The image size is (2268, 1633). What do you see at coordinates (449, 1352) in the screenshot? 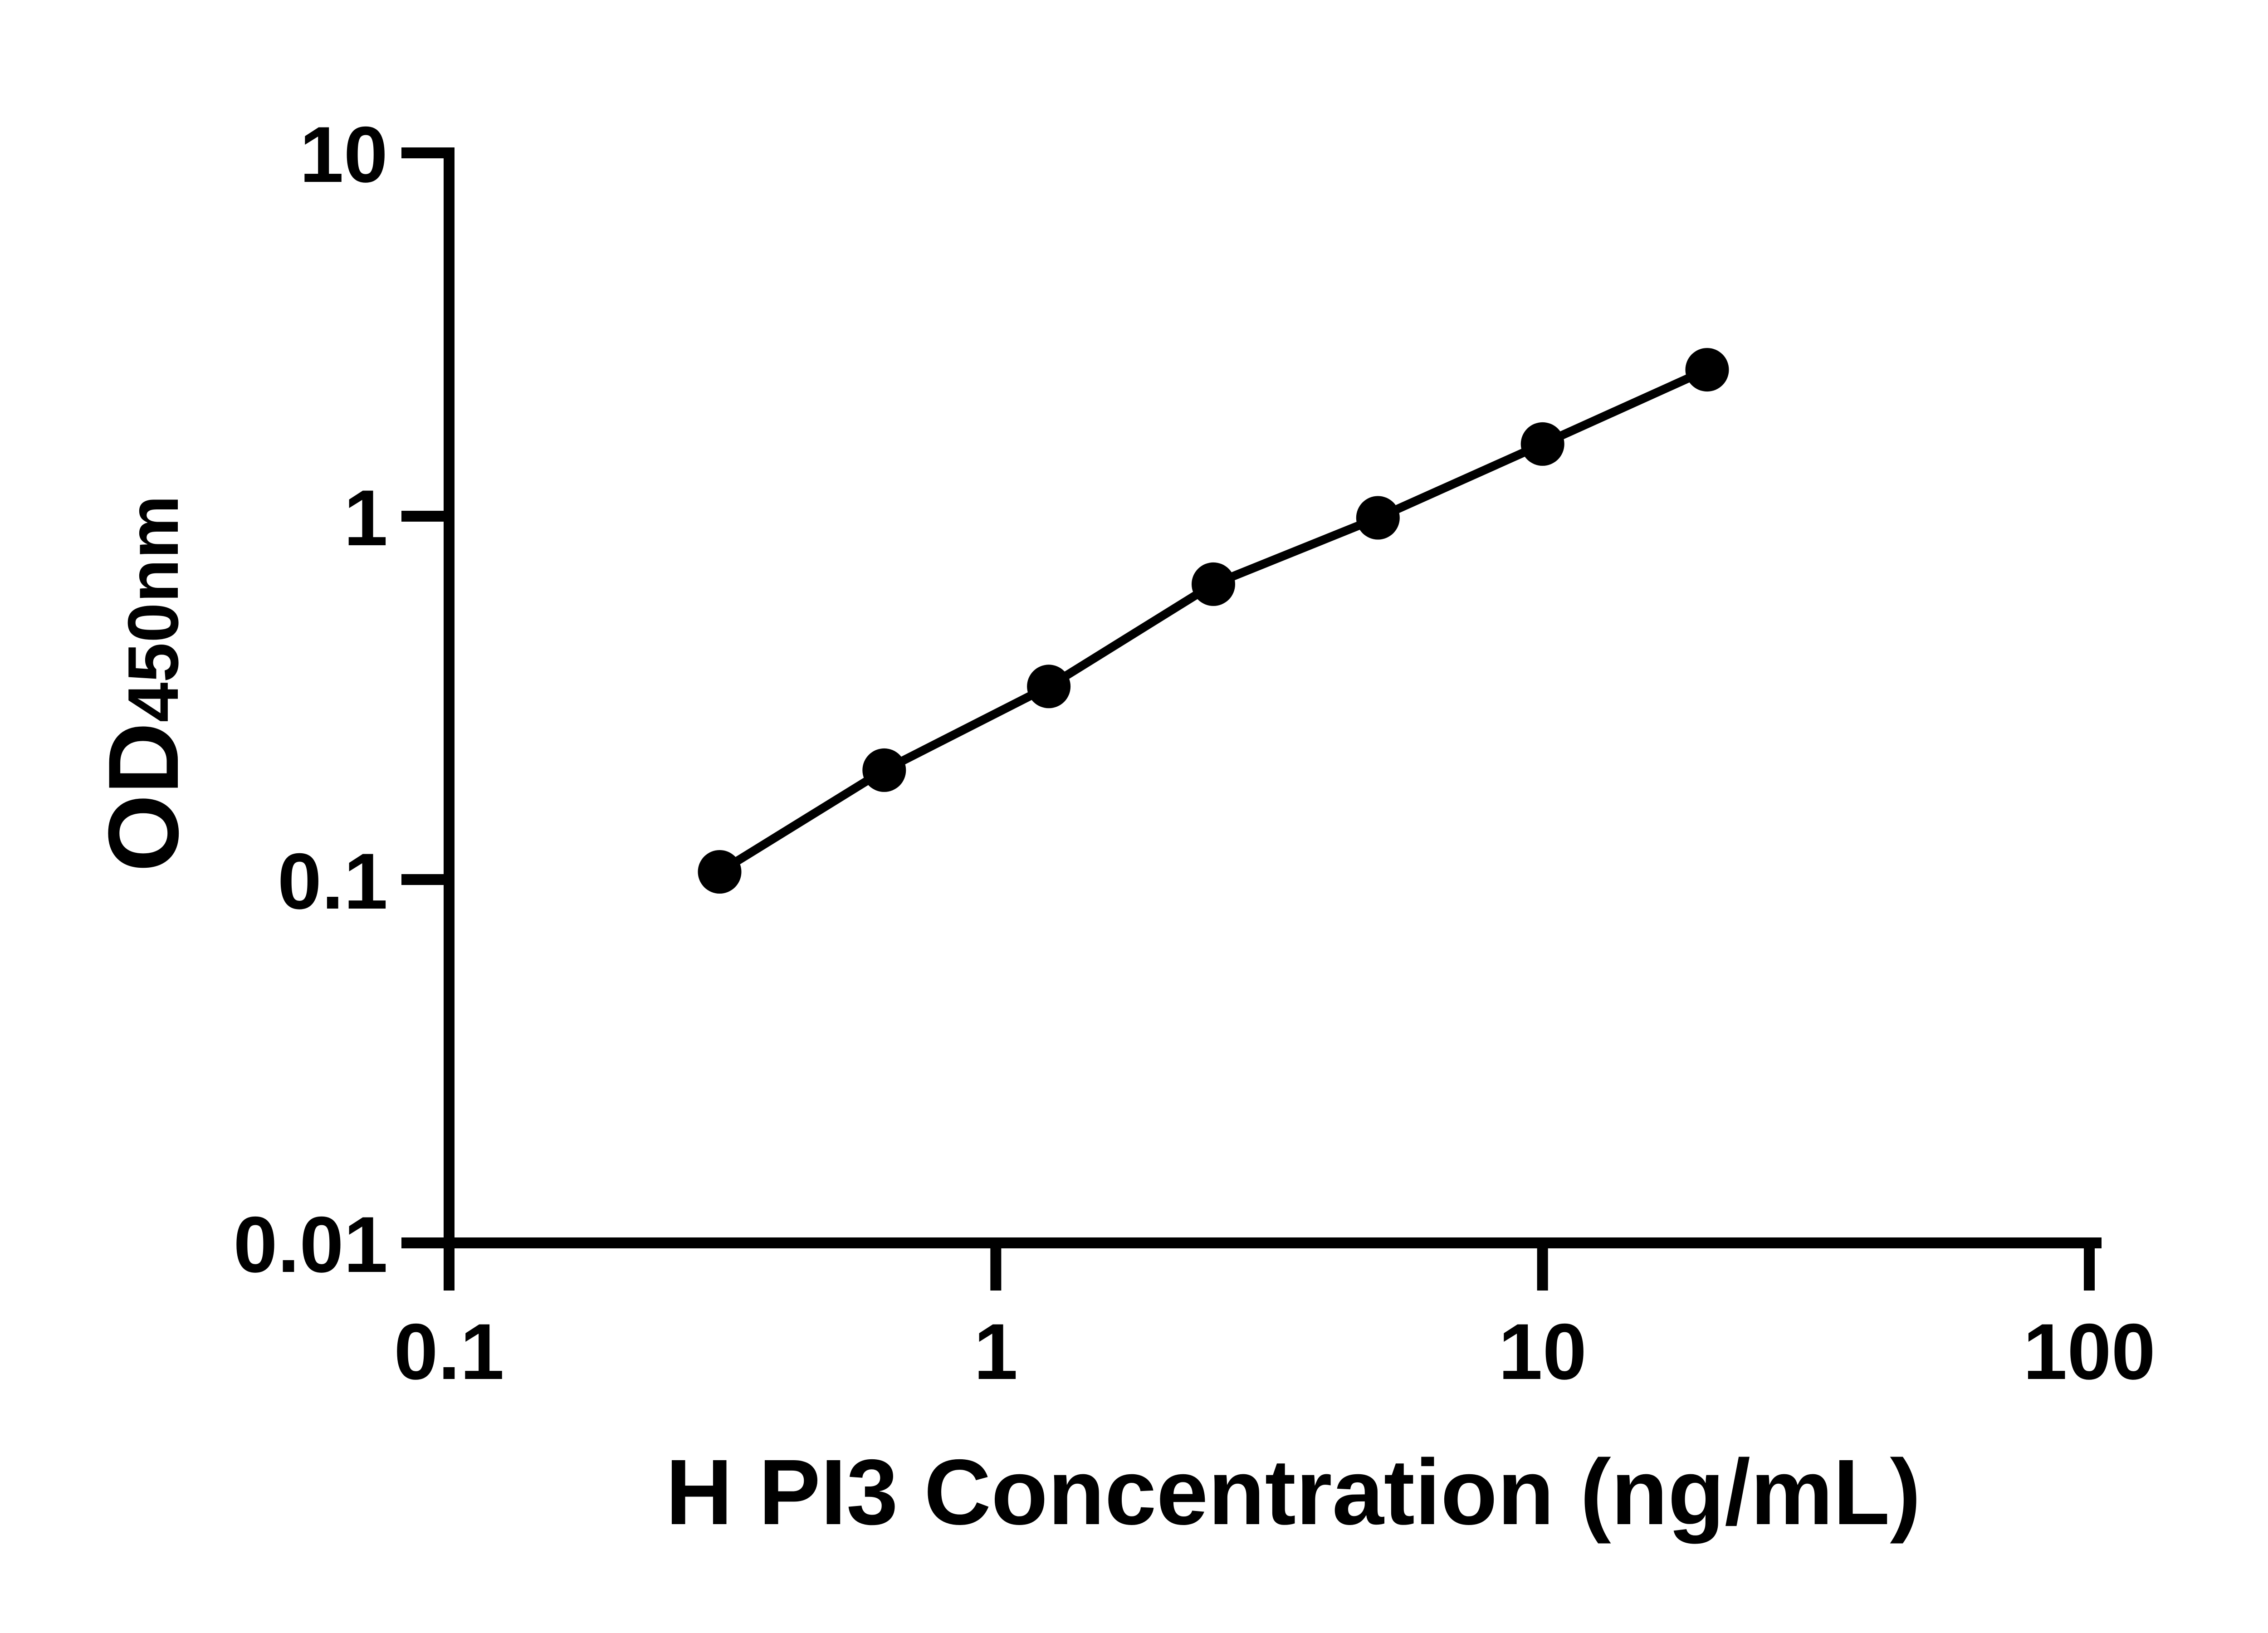
I see `x-tick-label: 0.1` at bounding box center [449, 1352].